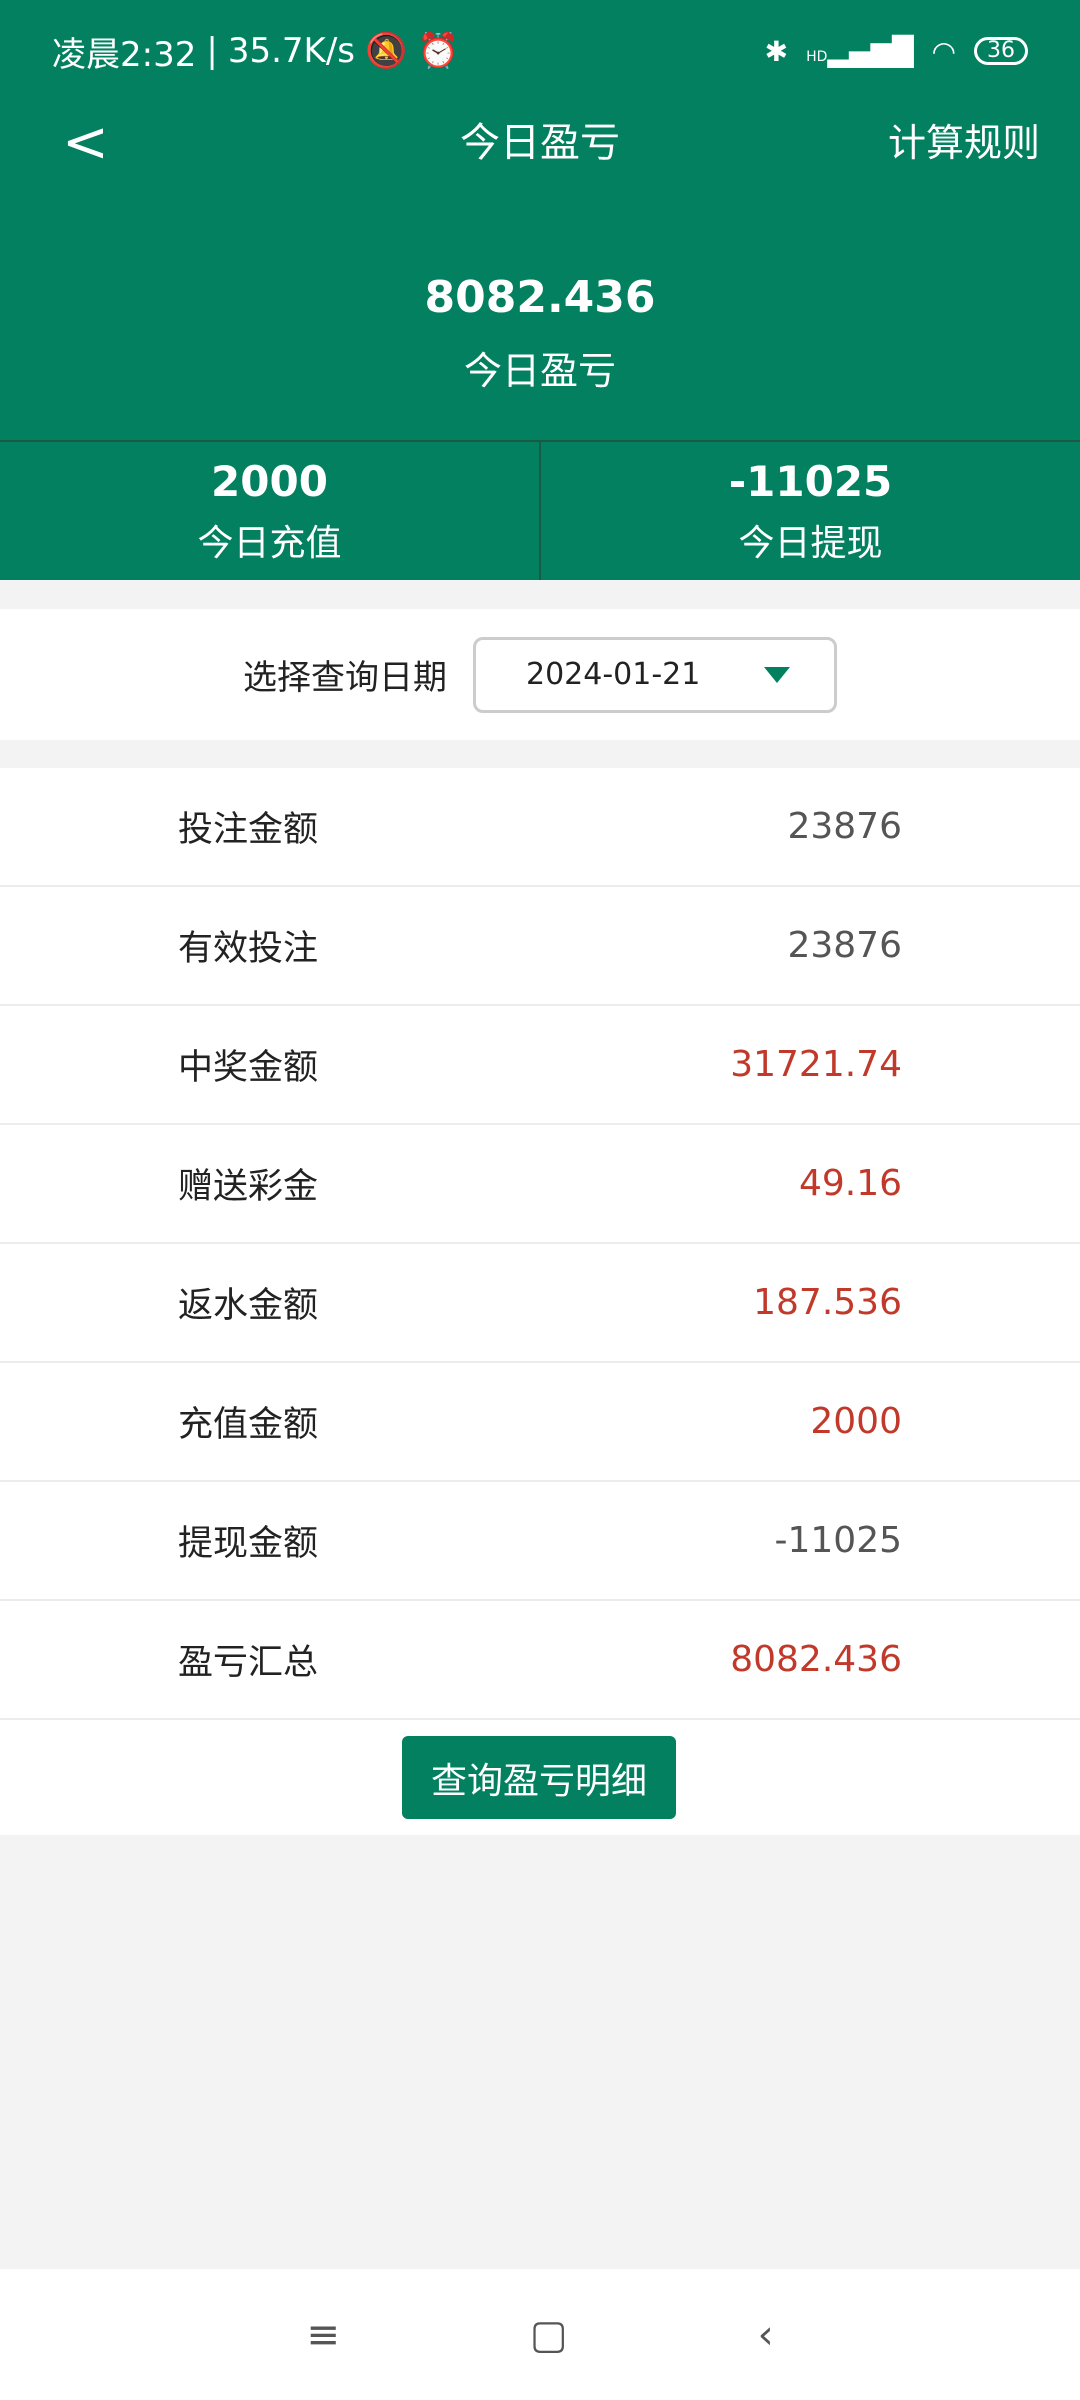 The width and height of the screenshot is (1080, 2400). What do you see at coordinates (540, 1184) in the screenshot?
I see `list-item: 赠送彩金 49.16` at bounding box center [540, 1184].